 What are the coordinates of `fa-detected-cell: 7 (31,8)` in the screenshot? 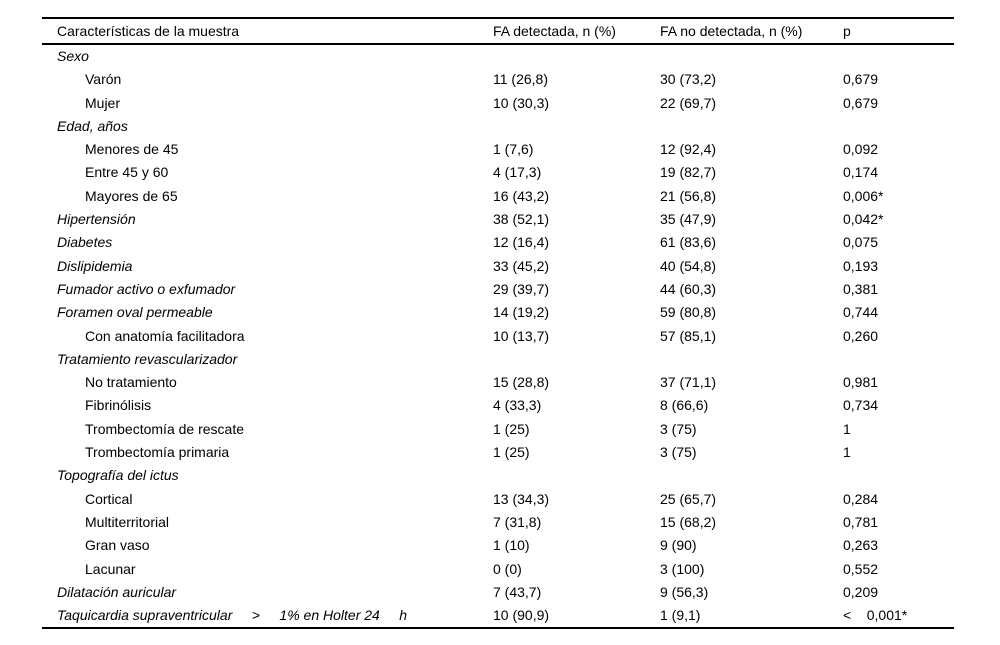 It's located at (517, 521).